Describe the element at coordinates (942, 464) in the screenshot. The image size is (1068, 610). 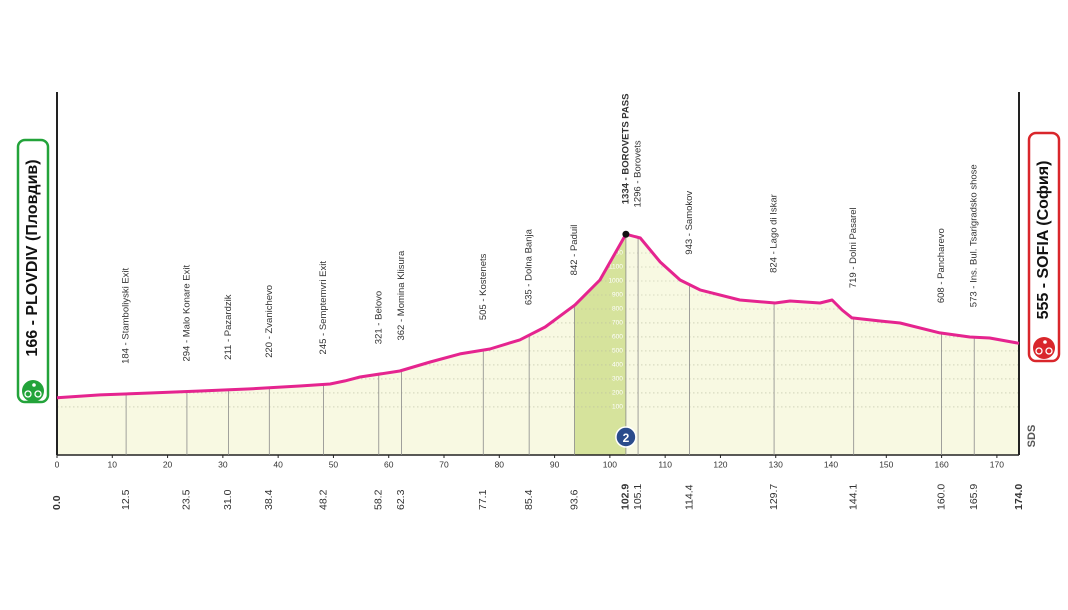
I see `x-tick-label: 160` at that location.